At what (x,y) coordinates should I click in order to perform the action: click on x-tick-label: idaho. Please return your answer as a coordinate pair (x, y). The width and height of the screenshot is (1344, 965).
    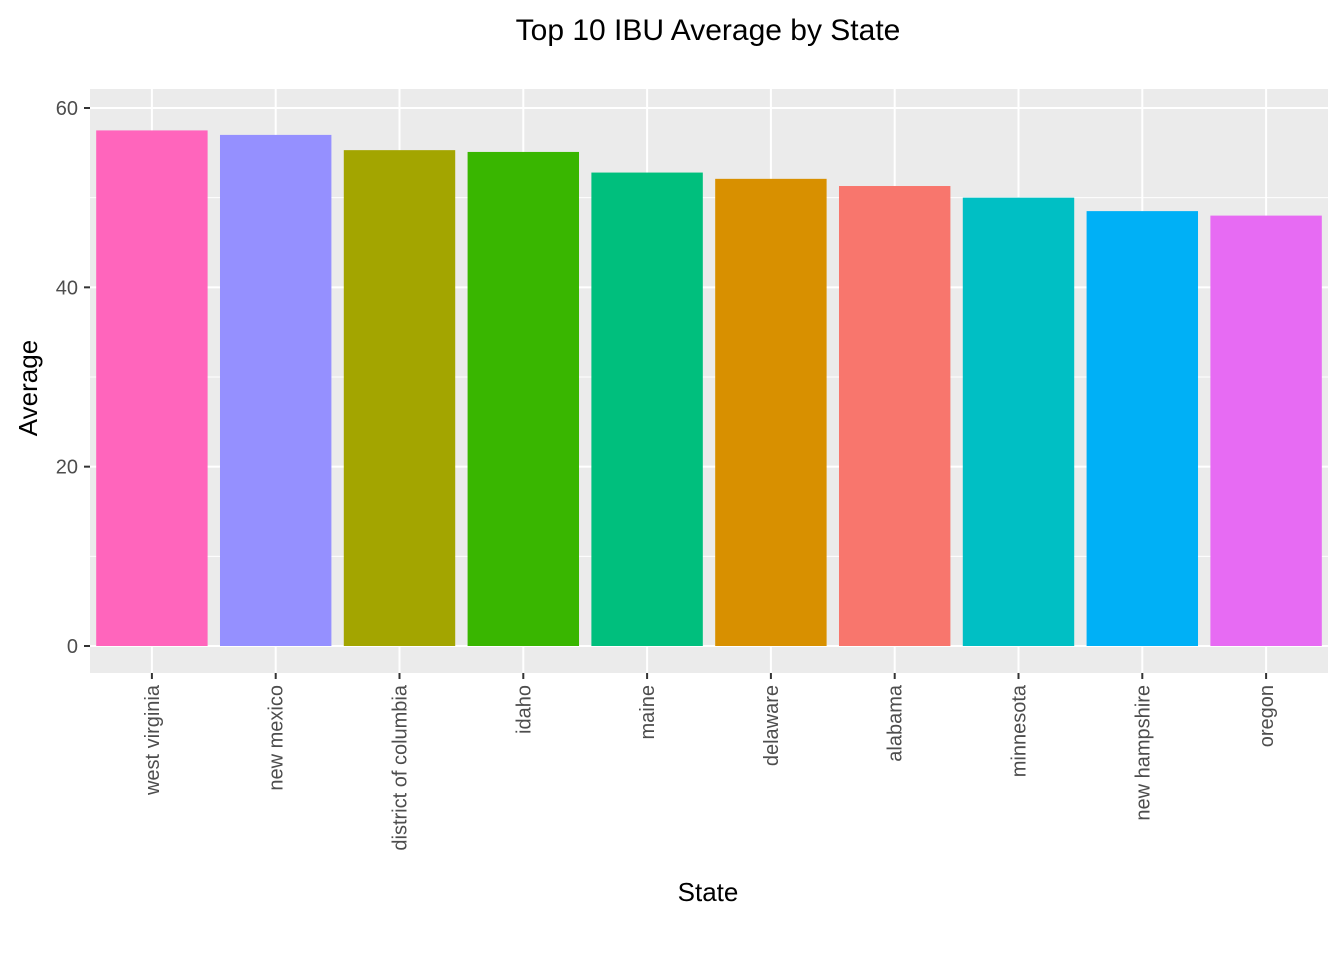
    Looking at the image, I should click on (524, 709).